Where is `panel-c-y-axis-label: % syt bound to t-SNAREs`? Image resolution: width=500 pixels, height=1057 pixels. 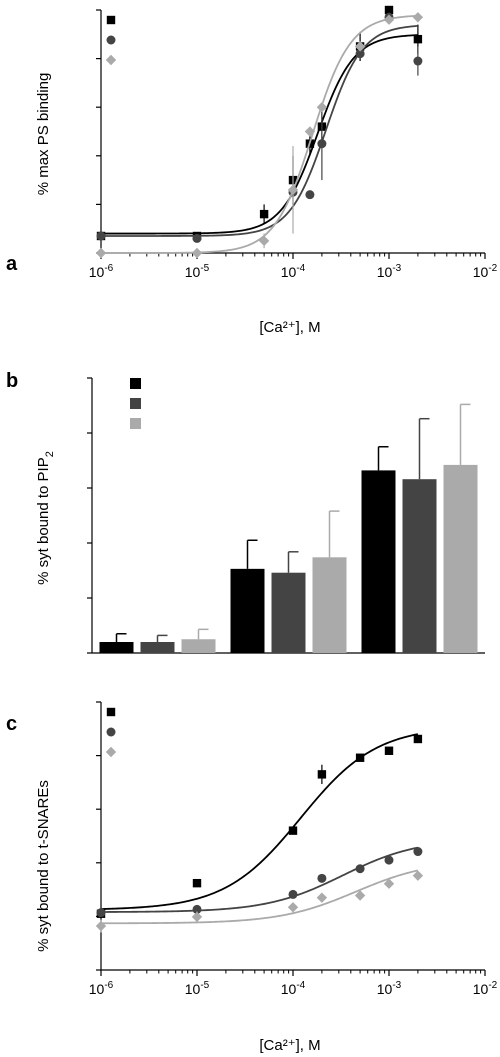 panel-c-y-axis-label: % syt bound to t-SNAREs is located at coordinates (43, 866).